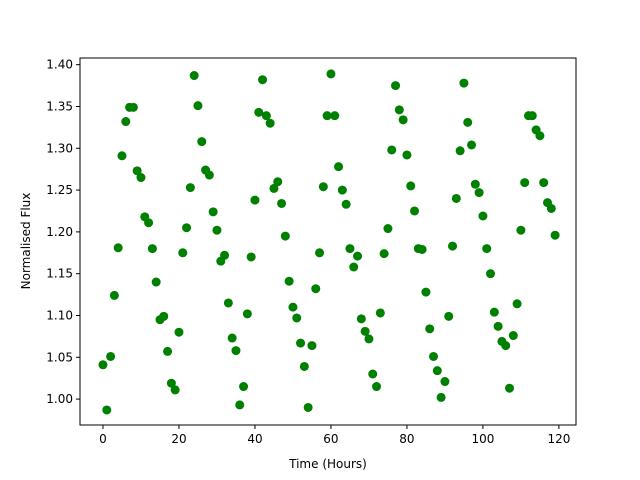  I want to click on y-tick-label: 1.30, so click(59, 148).